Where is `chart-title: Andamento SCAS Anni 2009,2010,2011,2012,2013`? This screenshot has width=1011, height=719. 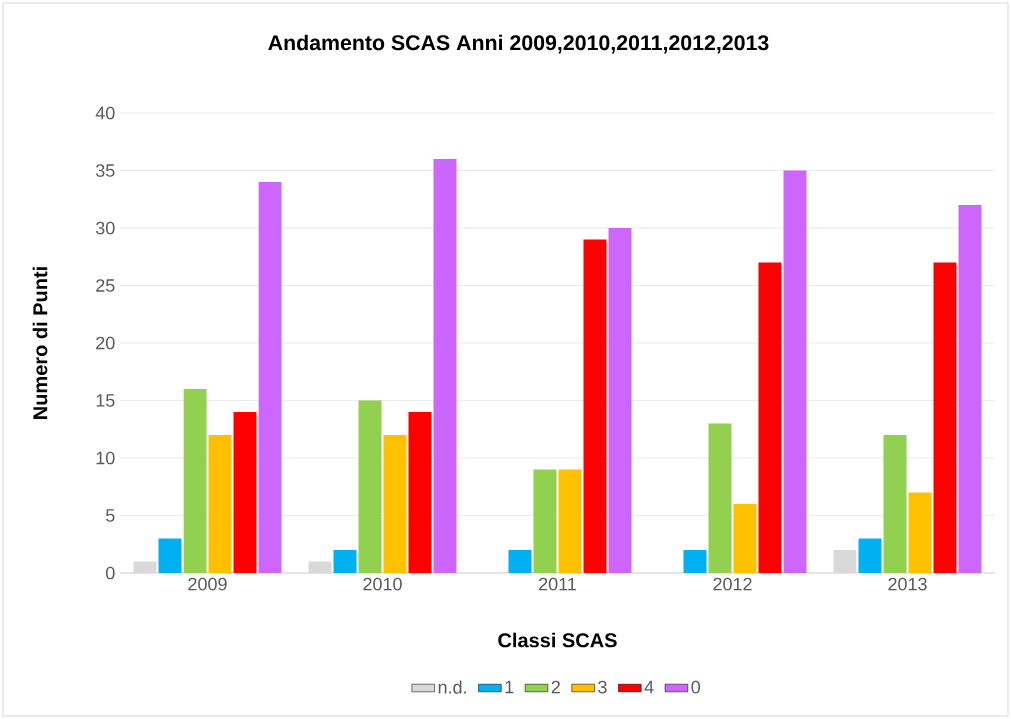
chart-title: Andamento SCAS Anni 2009,2010,2011,2012,2013 is located at coordinates (518, 44).